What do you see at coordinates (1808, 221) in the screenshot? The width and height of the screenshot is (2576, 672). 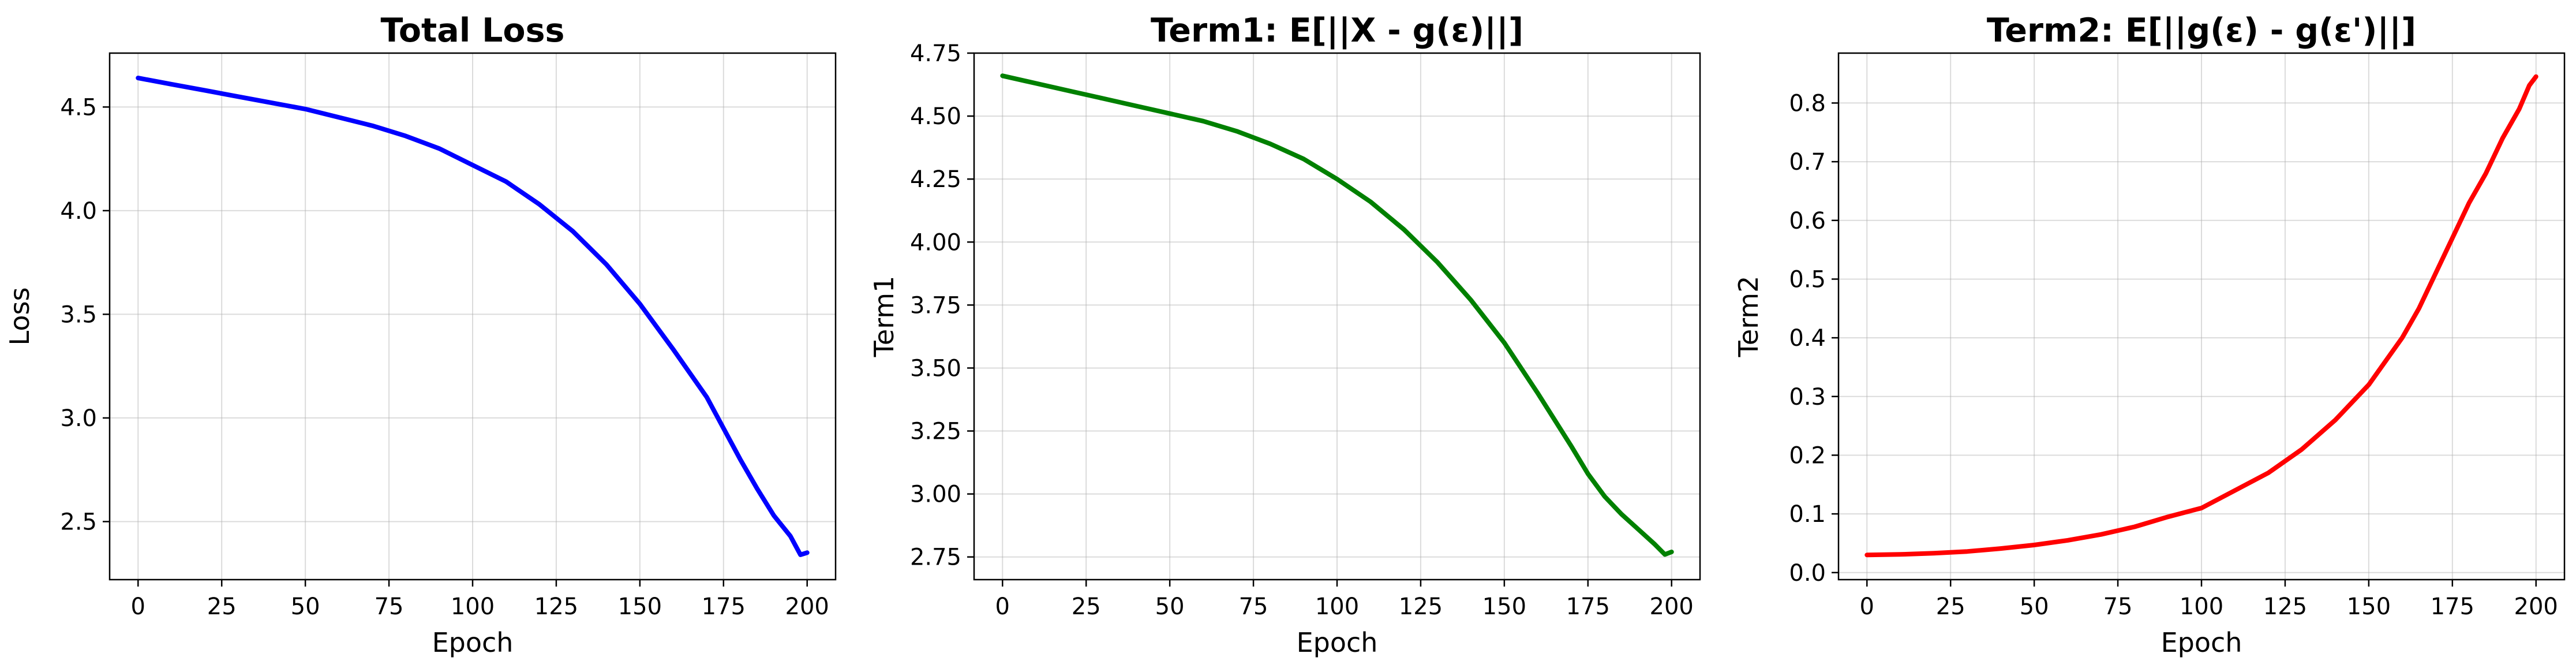 I see `y-tick-label: 0.6` at bounding box center [1808, 221].